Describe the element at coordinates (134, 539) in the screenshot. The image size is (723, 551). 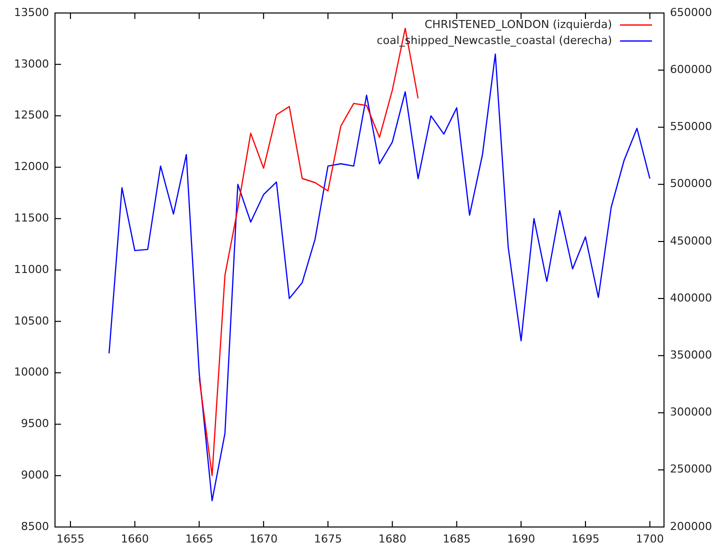
I see `x-tick-label: 1660` at that location.